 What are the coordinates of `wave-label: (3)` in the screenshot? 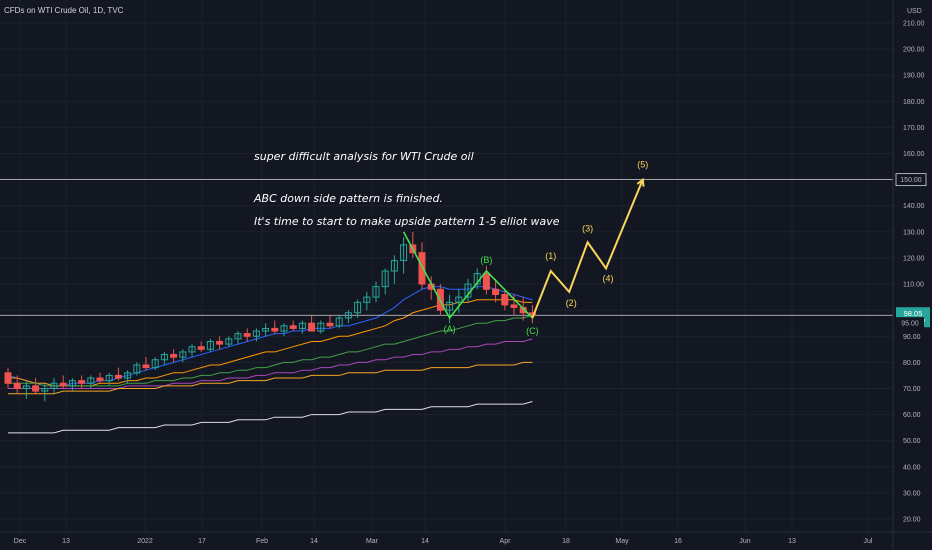 It's located at (587, 228).